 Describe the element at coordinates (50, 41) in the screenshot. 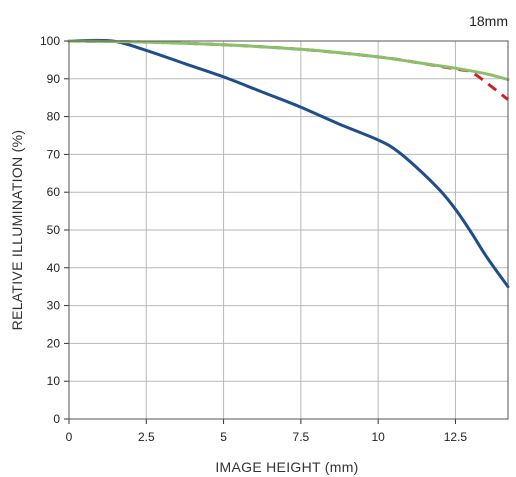

I see `y-tick-label: 100` at that location.